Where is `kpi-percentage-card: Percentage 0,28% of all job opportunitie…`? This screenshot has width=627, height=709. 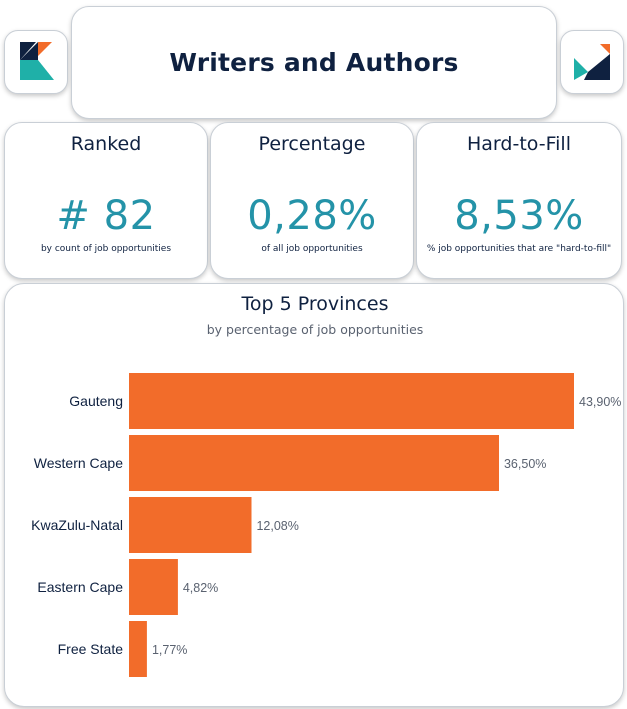
kpi-percentage-card: Percentage 0,28% of all job opportunitie… is located at coordinates (312, 200).